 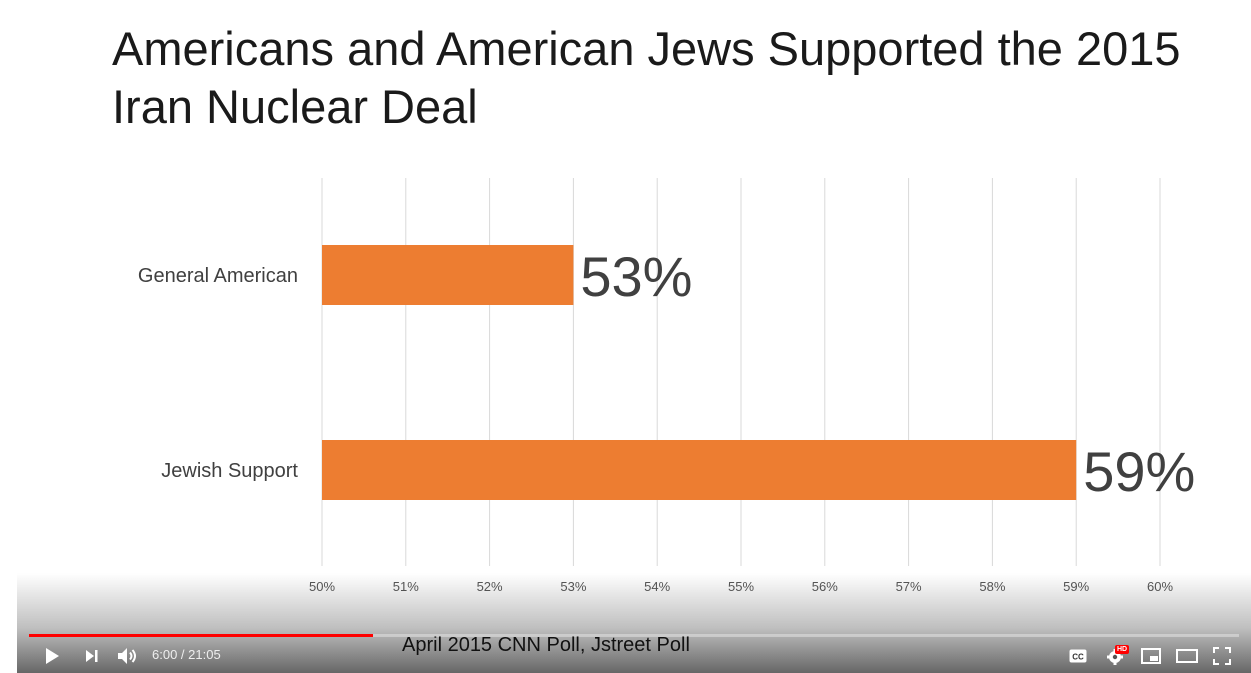 I want to click on x-tick-label: 57%, so click(x=909, y=586).